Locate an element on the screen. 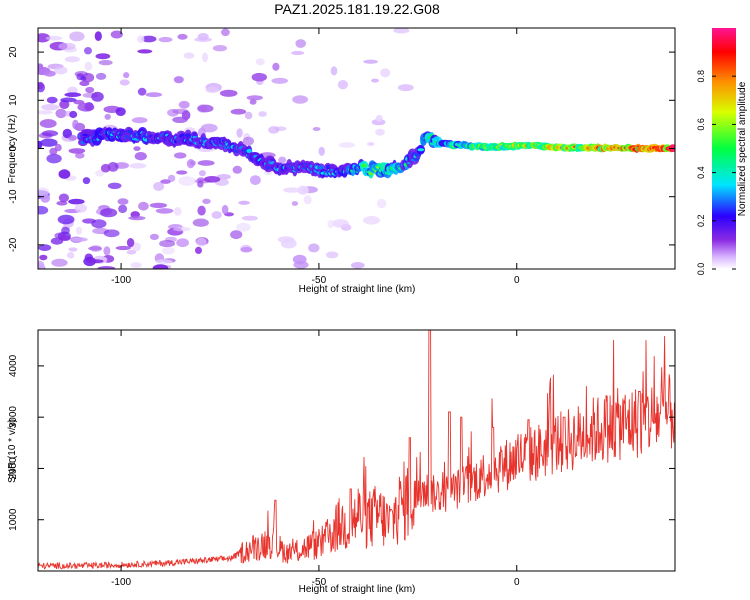 This screenshot has height=600, width=750. snr-xlabel: Height of straight line (km) is located at coordinates (357, 589).